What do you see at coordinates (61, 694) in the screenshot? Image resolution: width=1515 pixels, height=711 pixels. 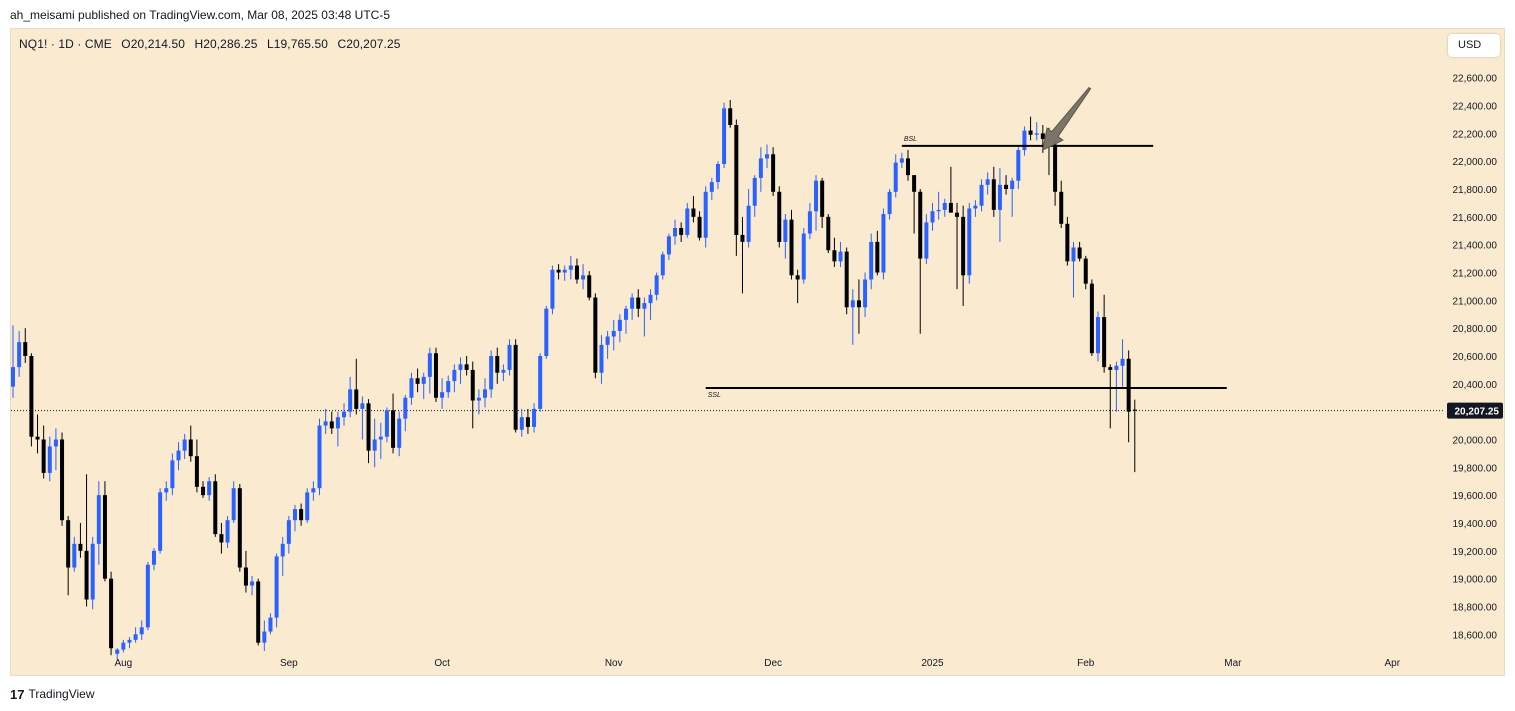 I see `footer-brand: TradingView` at bounding box center [61, 694].